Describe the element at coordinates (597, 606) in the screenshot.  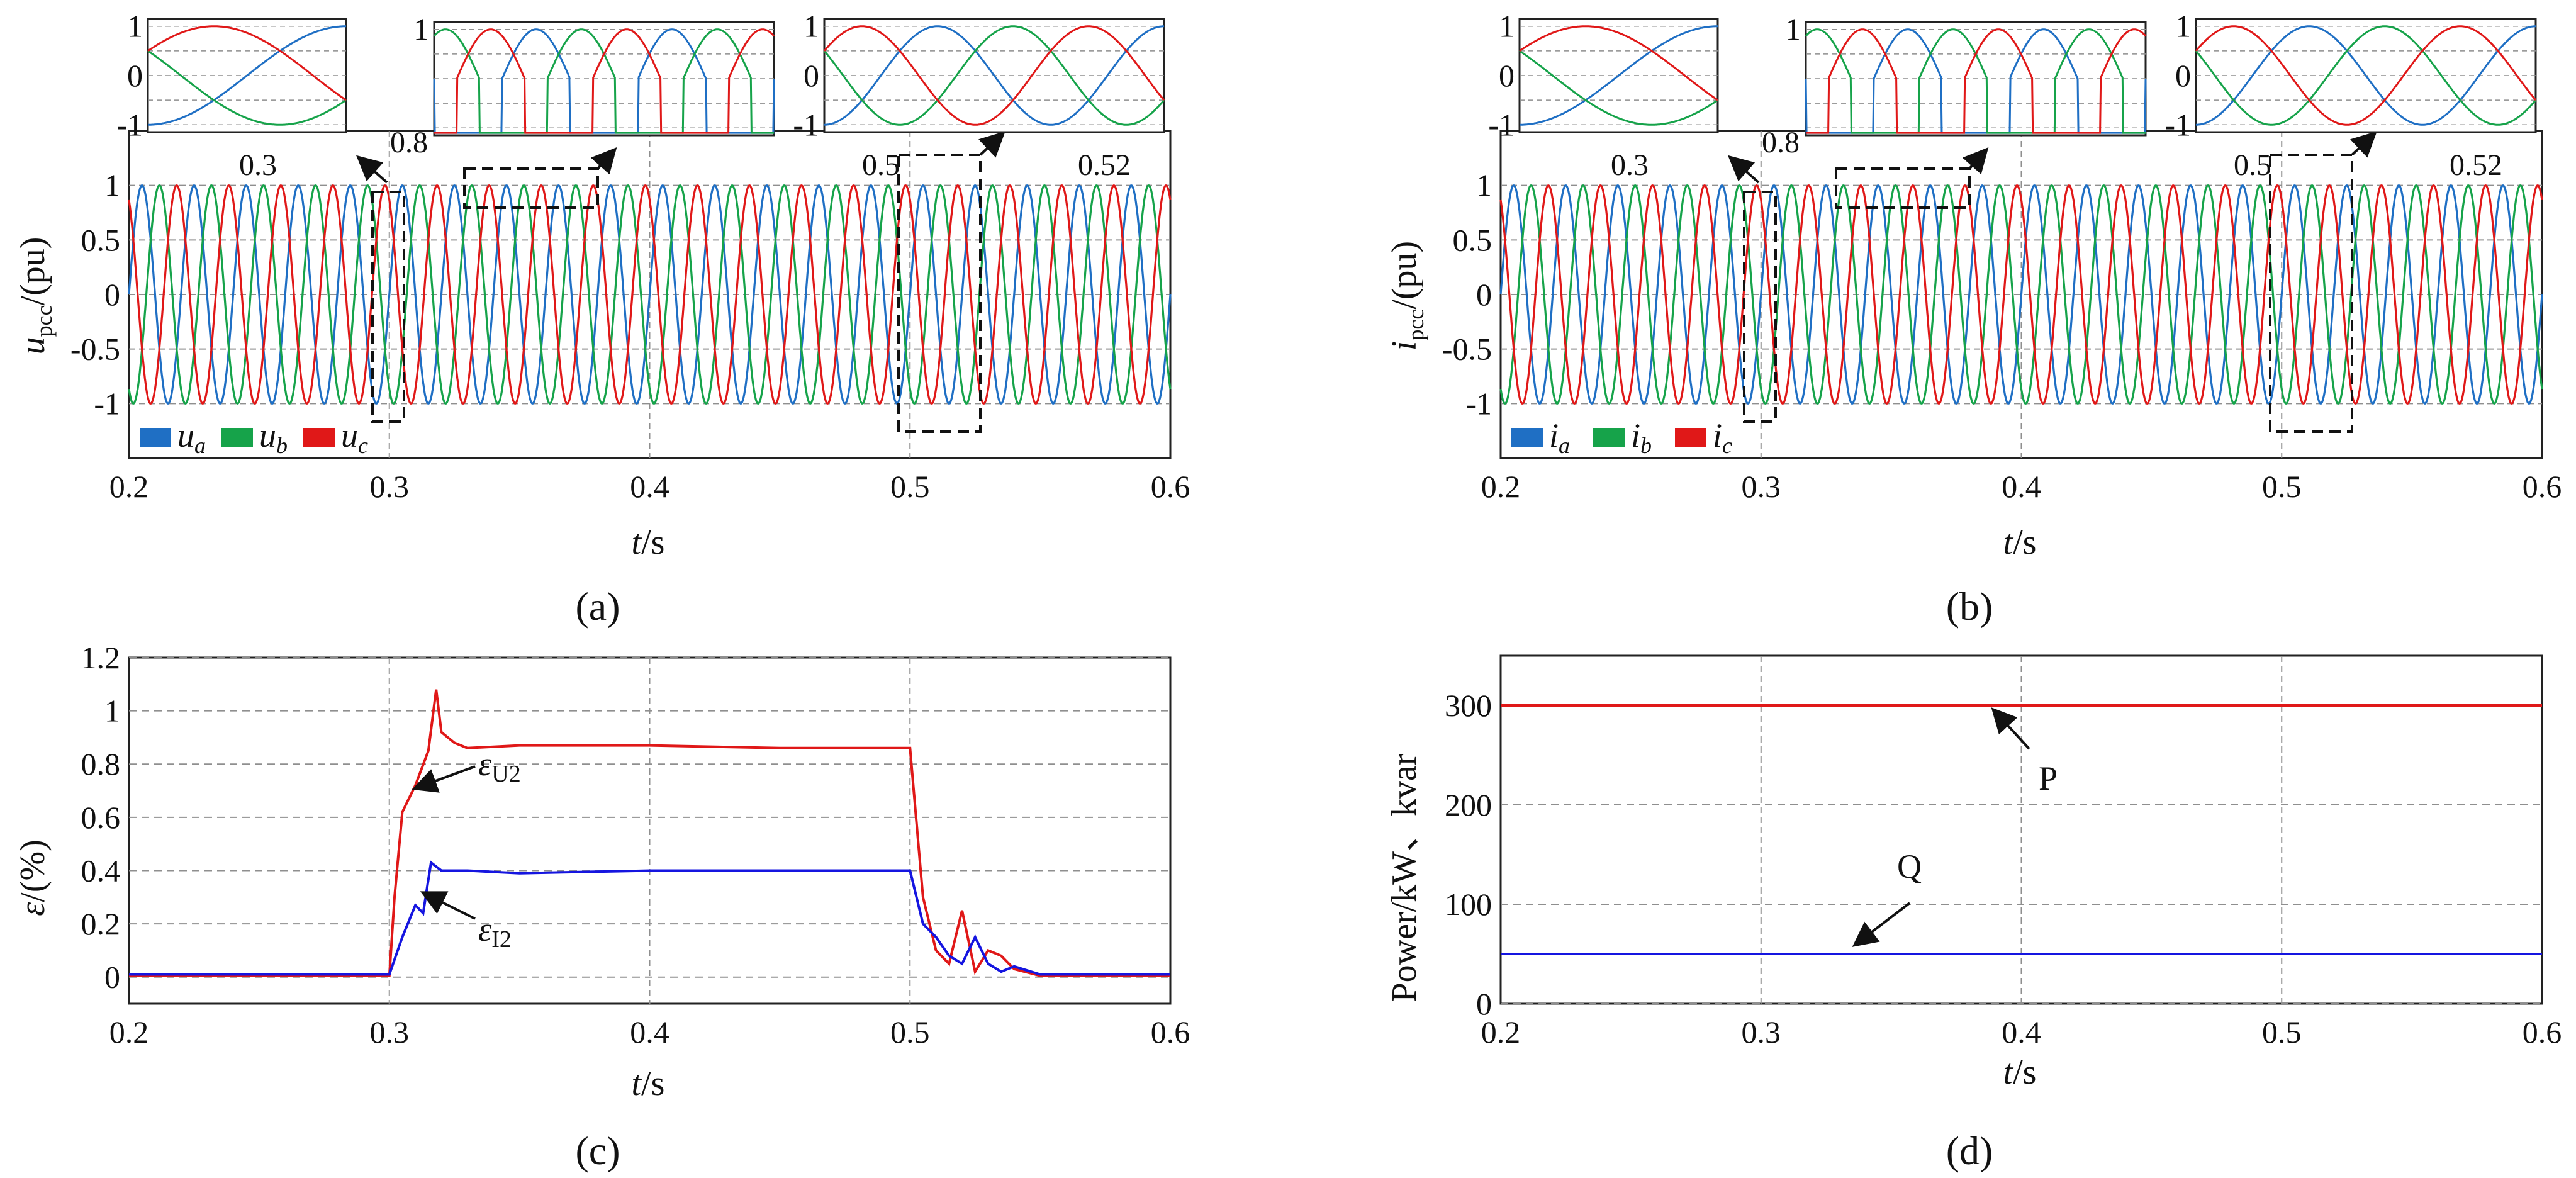
I see `panel-a-label: (a)` at that location.